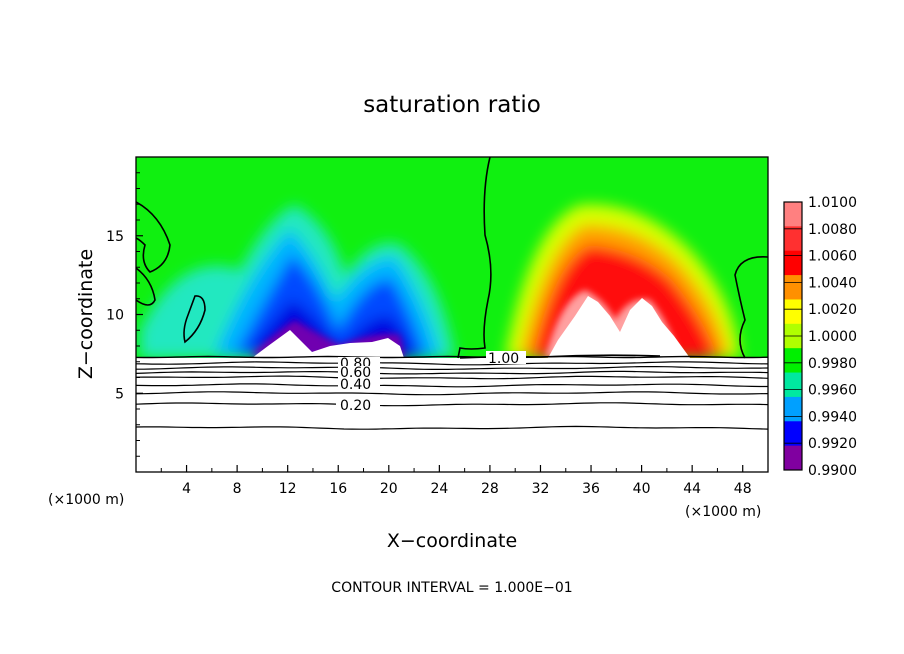 This screenshot has width=904, height=654. Describe the element at coordinates (832, 417) in the screenshot. I see `colorbar-label: 0.9940` at that location.